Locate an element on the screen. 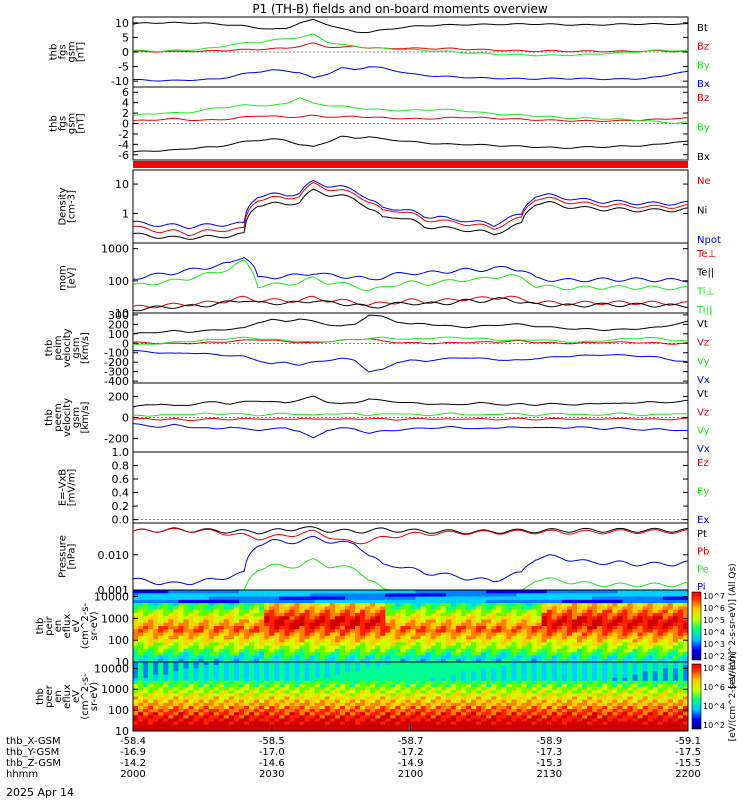 The height and width of the screenshot is (800, 750). y-axis-label: [mV/m] is located at coordinates (72, 488).